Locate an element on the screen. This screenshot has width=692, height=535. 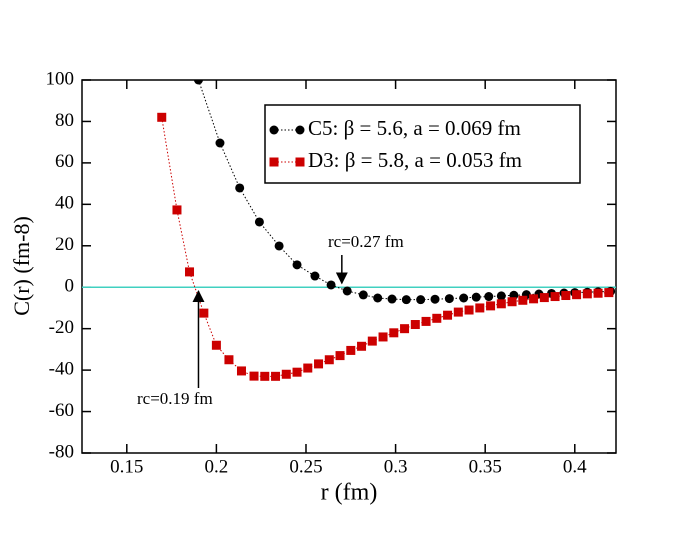
y-tick-label: 80 is located at coordinates (64, 120).